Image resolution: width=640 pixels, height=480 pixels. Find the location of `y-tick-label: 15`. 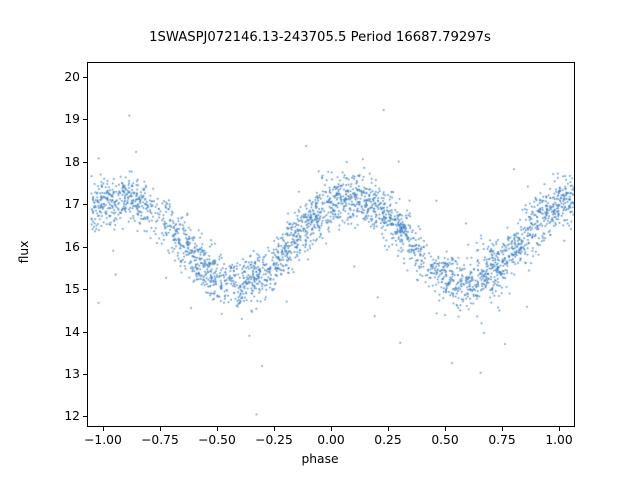

y-tick-label: 15 is located at coordinates (72, 289).